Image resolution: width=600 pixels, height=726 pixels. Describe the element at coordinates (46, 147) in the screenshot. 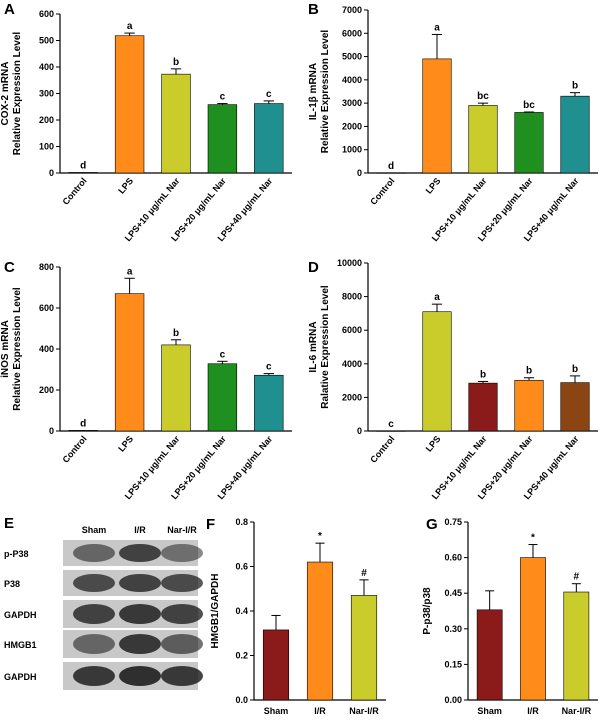

I see `y-tick-label: 100` at that location.